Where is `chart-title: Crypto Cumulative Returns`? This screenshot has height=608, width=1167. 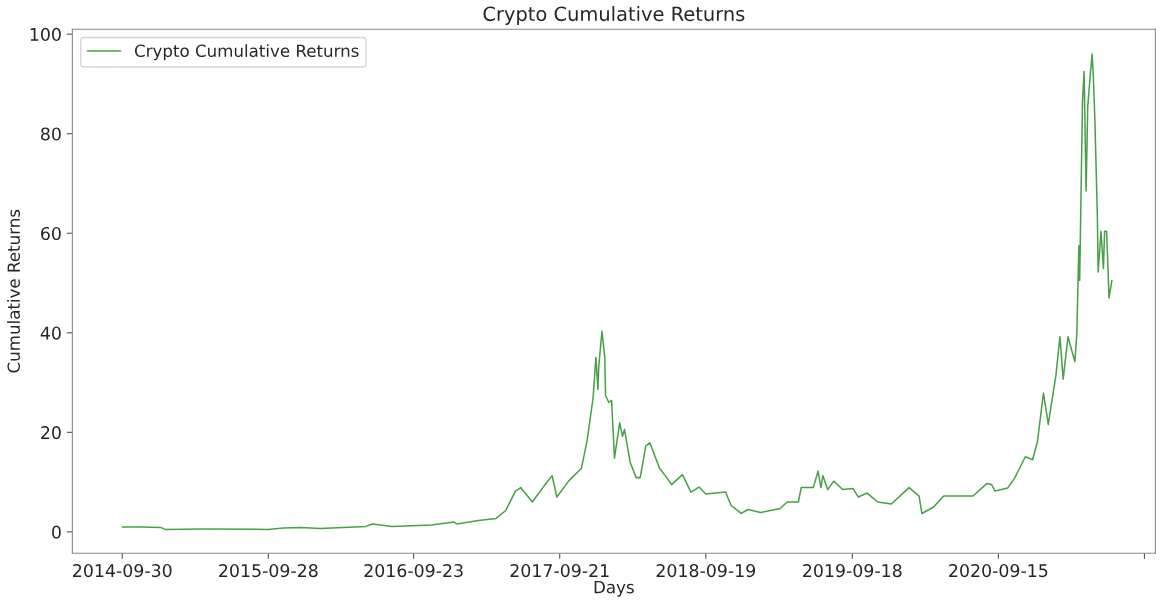 chart-title: Crypto Cumulative Returns is located at coordinates (614, 15).